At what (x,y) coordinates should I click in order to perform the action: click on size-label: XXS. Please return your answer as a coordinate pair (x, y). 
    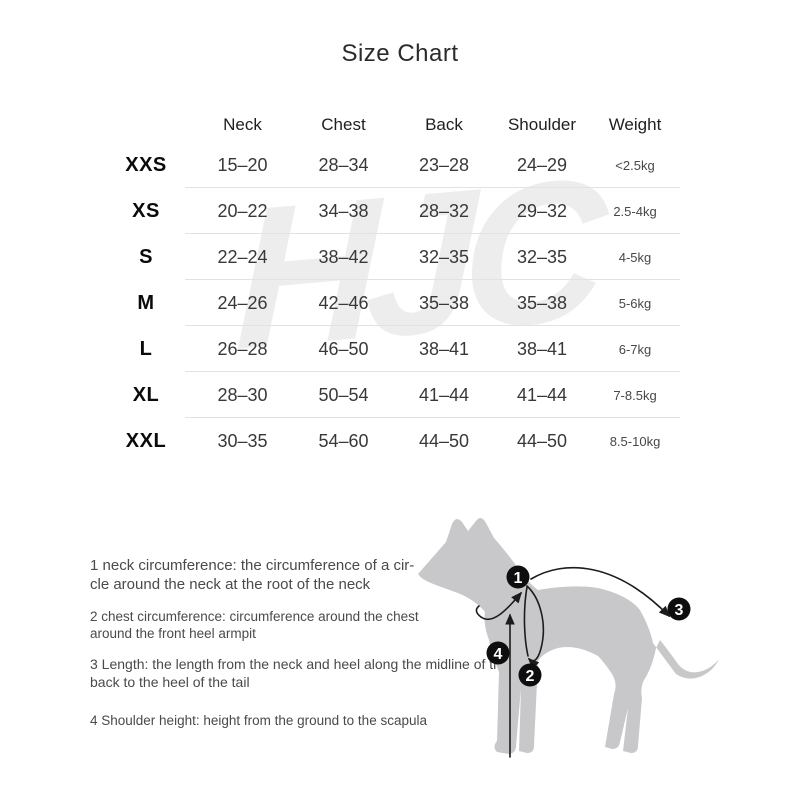
    Looking at the image, I should click on (146, 164).